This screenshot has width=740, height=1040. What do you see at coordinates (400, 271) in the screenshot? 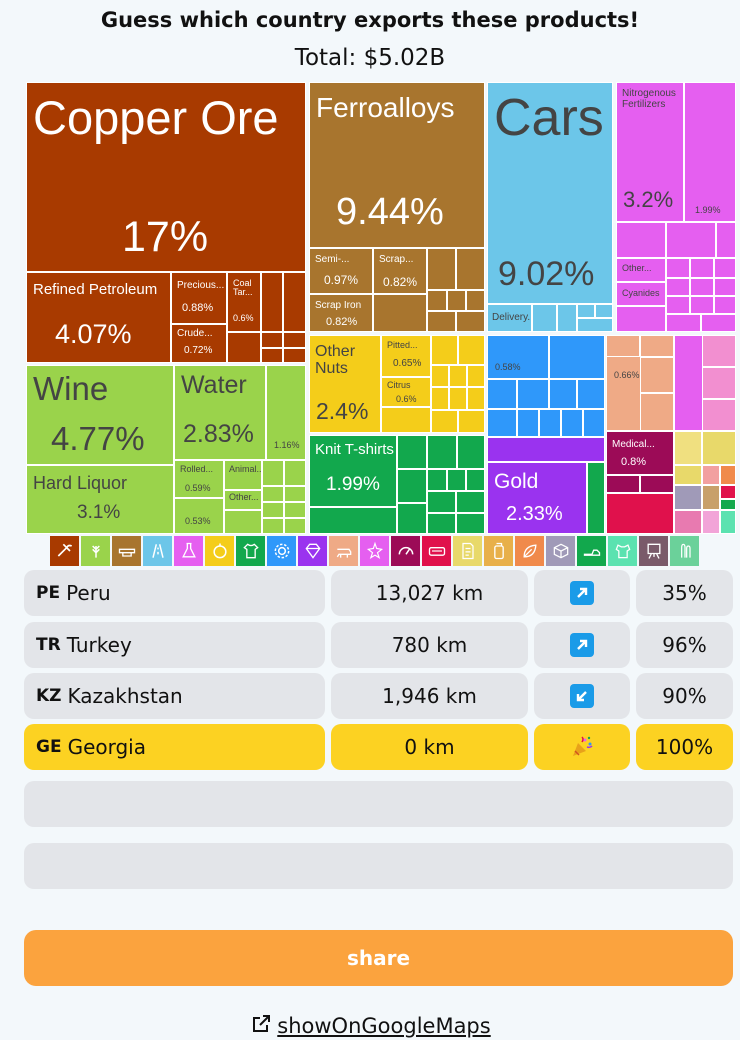
I see `tile-scrap: Scrap... 0.82%` at bounding box center [400, 271].